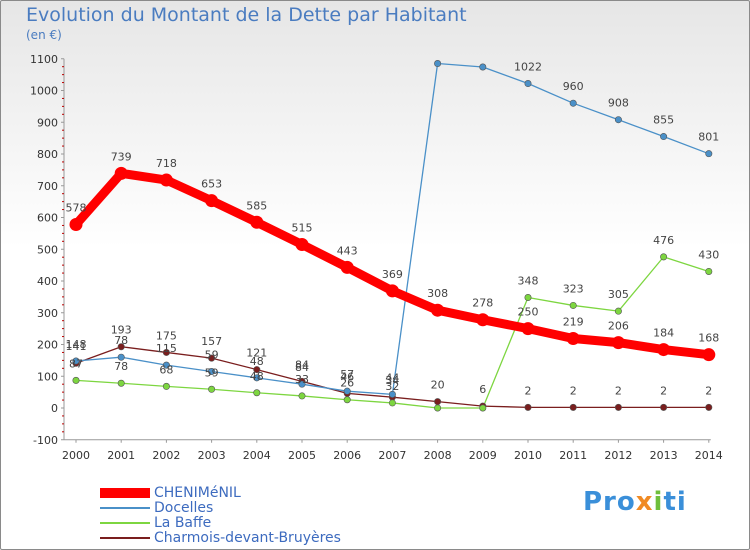  What do you see at coordinates (618, 103) in the screenshot?
I see `data-label: 908` at bounding box center [618, 103].